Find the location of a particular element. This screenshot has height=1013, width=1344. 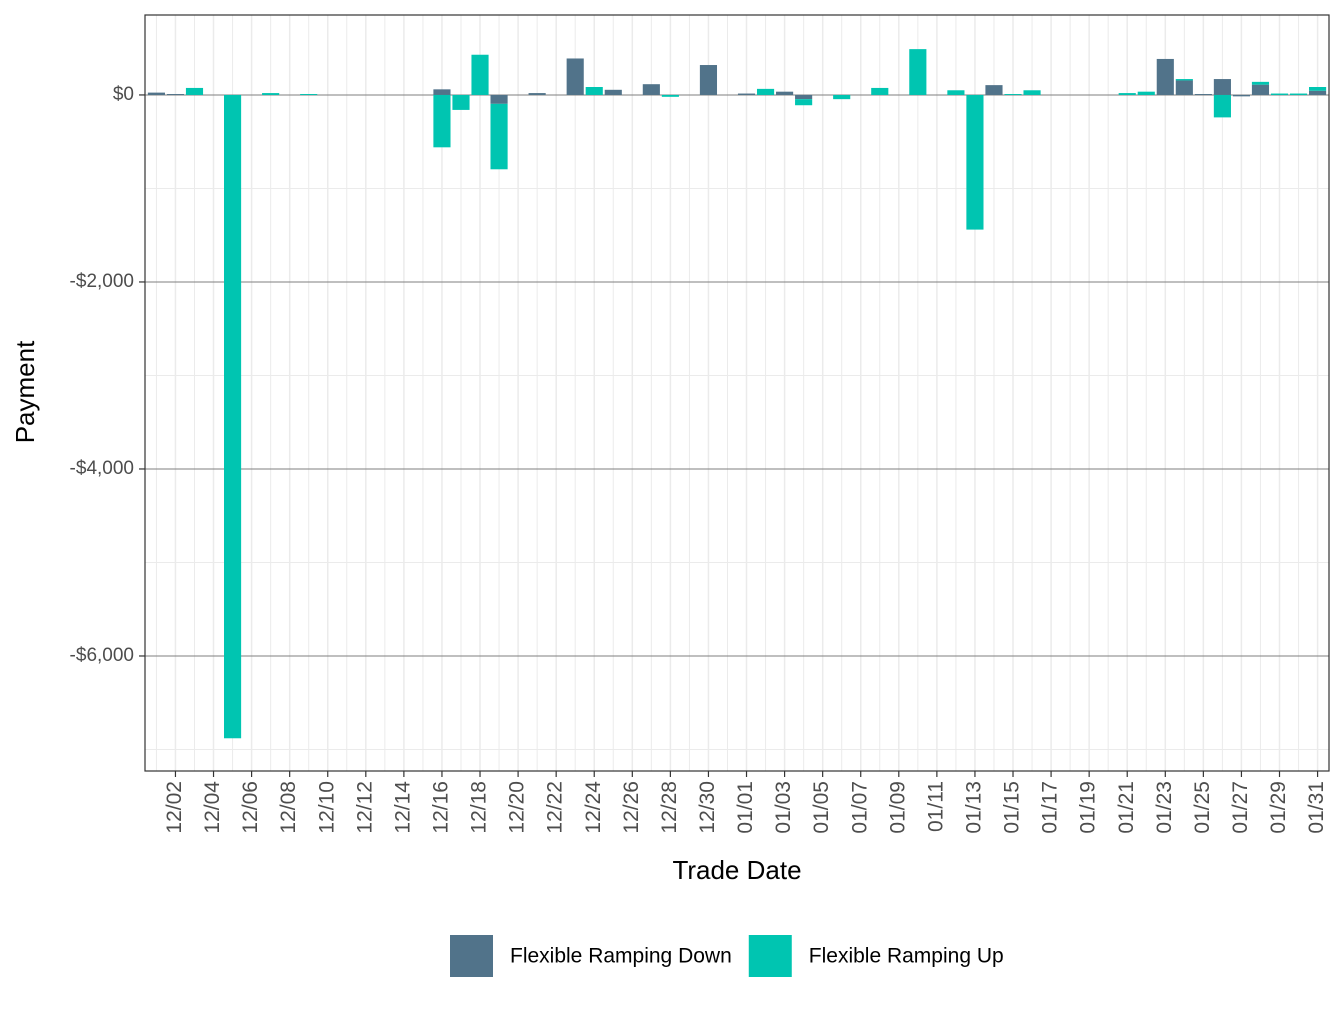

x-tick-label: 01/11 is located at coordinates (935, 806).